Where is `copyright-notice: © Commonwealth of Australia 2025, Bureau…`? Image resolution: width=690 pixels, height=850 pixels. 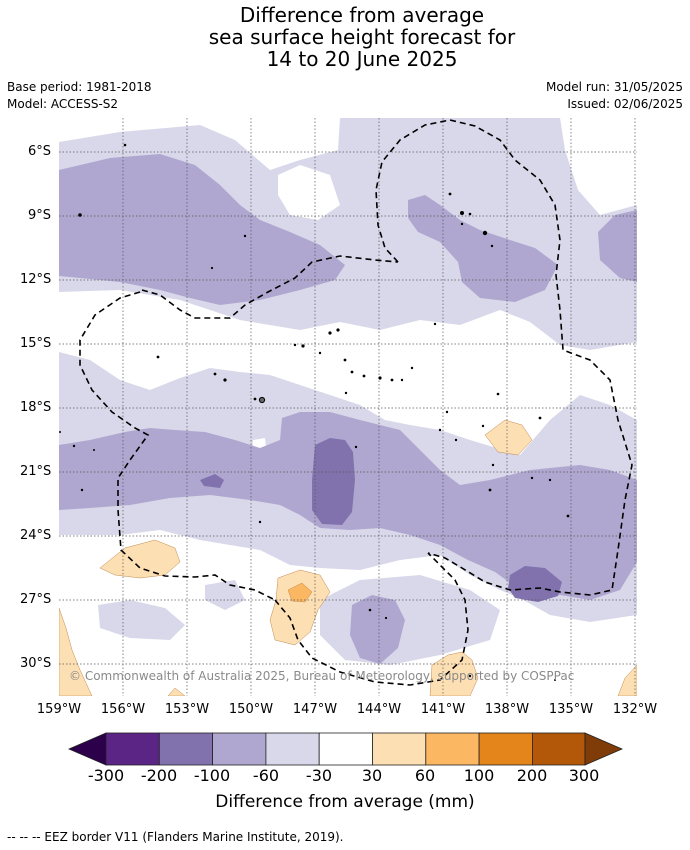
copyright-notice: © Commonwealth of Australia 2025, Bureau… is located at coordinates (322, 676).